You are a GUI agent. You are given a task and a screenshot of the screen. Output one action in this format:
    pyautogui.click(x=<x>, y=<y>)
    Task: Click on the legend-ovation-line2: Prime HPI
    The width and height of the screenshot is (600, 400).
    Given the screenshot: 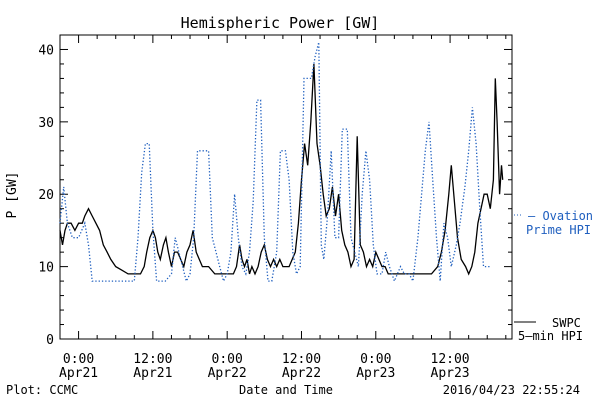 What is the action you would take?
    pyautogui.click(x=558, y=230)
    